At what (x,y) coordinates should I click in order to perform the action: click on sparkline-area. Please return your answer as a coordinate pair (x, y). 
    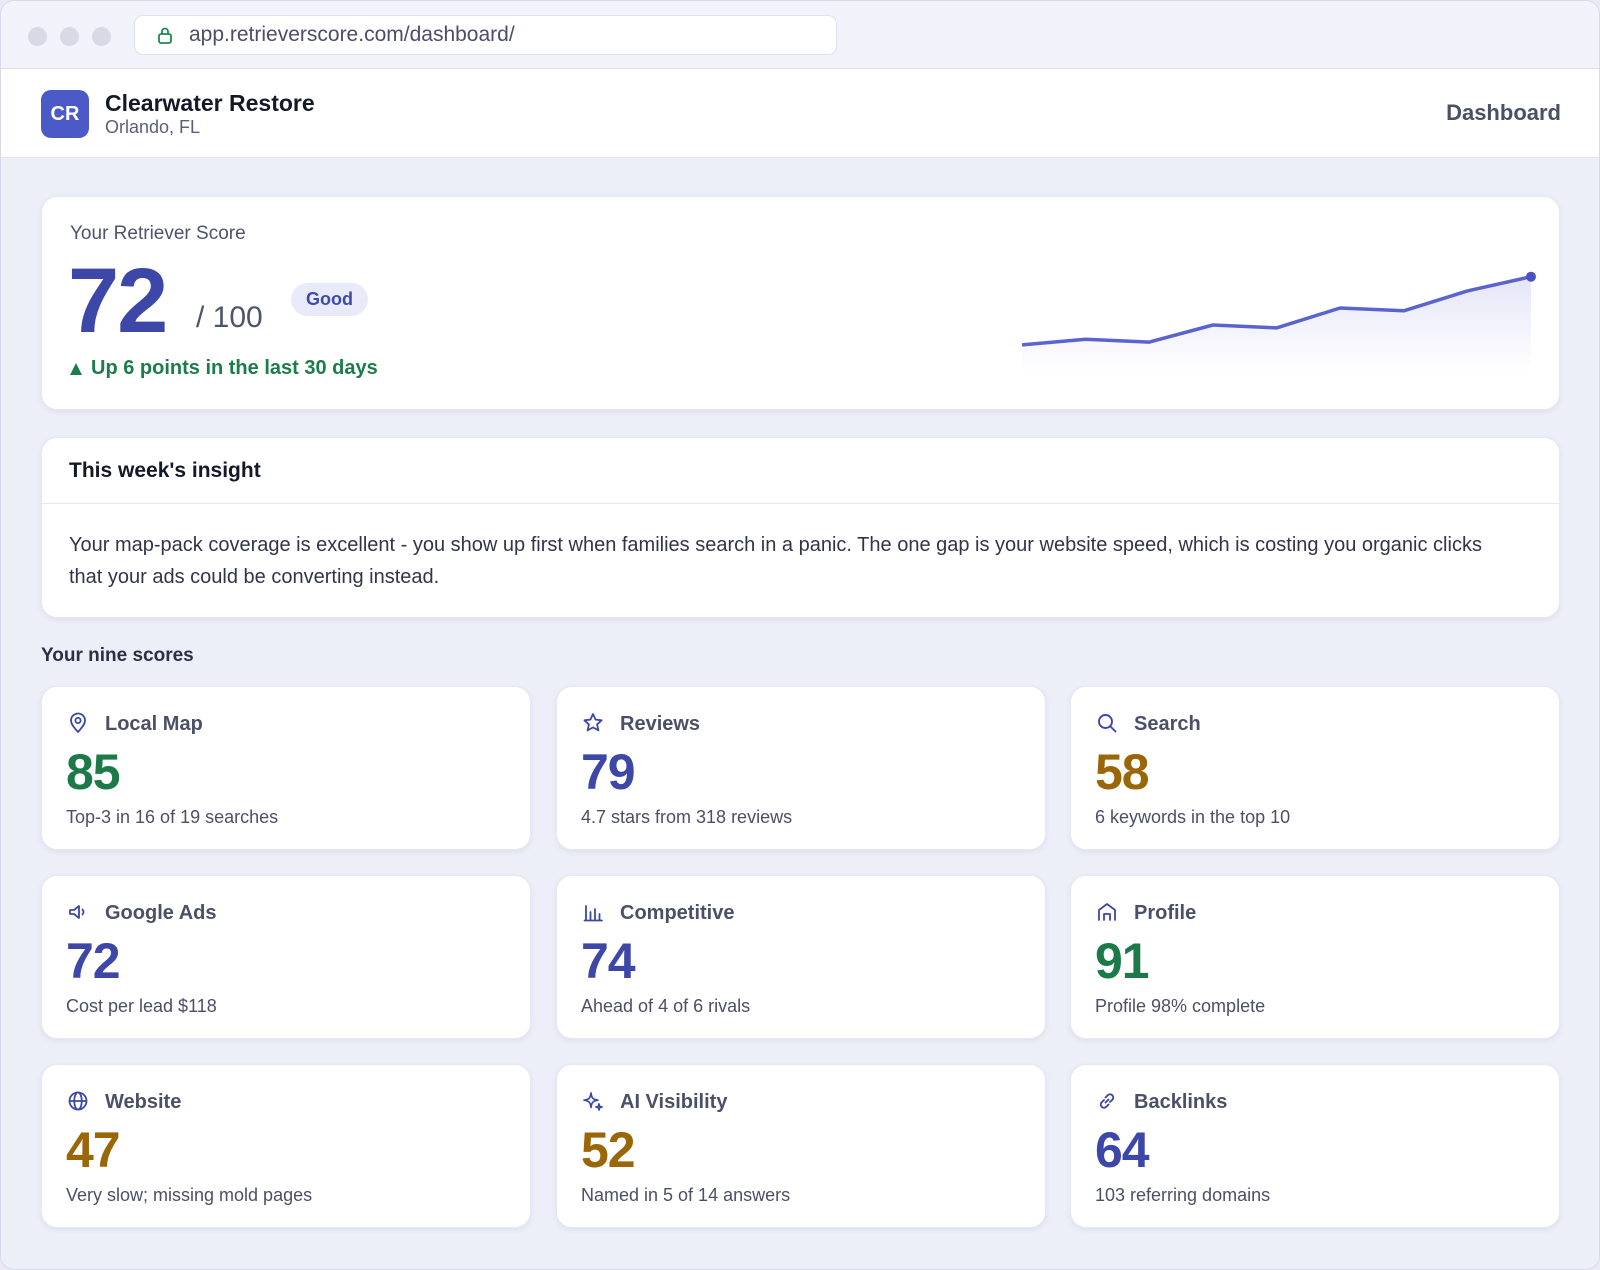
    Looking at the image, I should click on (1276, 324).